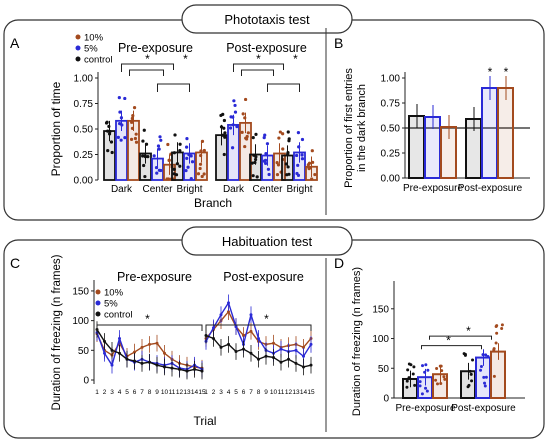 The height and width of the screenshot is (443, 550). What do you see at coordinates (185, 59) in the screenshot?
I see `sig-star-a: *` at bounding box center [185, 59].